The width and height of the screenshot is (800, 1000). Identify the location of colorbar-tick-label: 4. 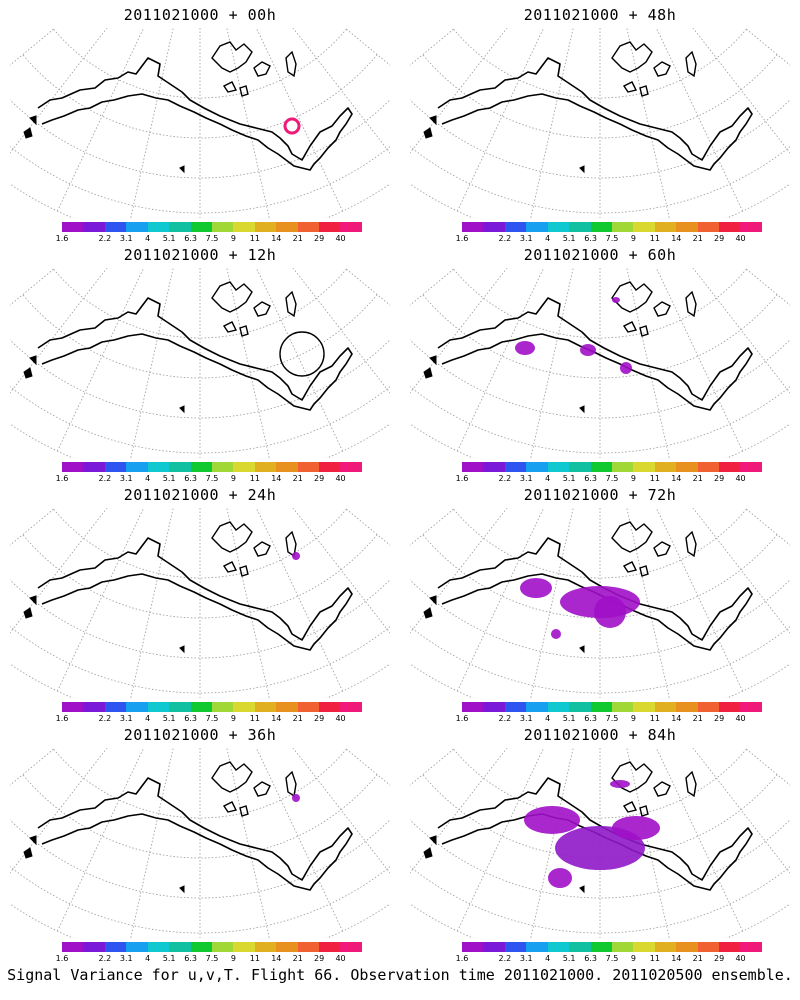
(548, 478).